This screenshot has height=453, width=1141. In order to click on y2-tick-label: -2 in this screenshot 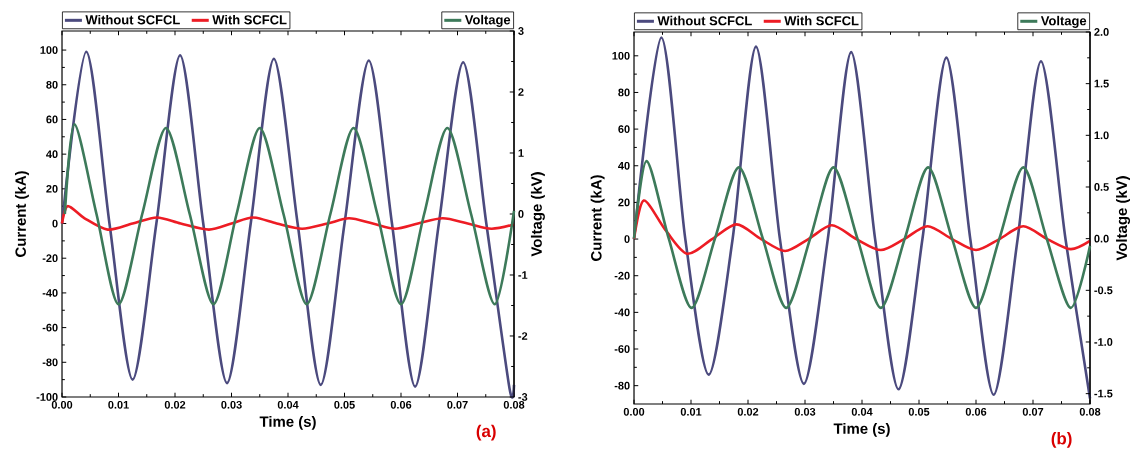, I will do `click(523, 336)`.